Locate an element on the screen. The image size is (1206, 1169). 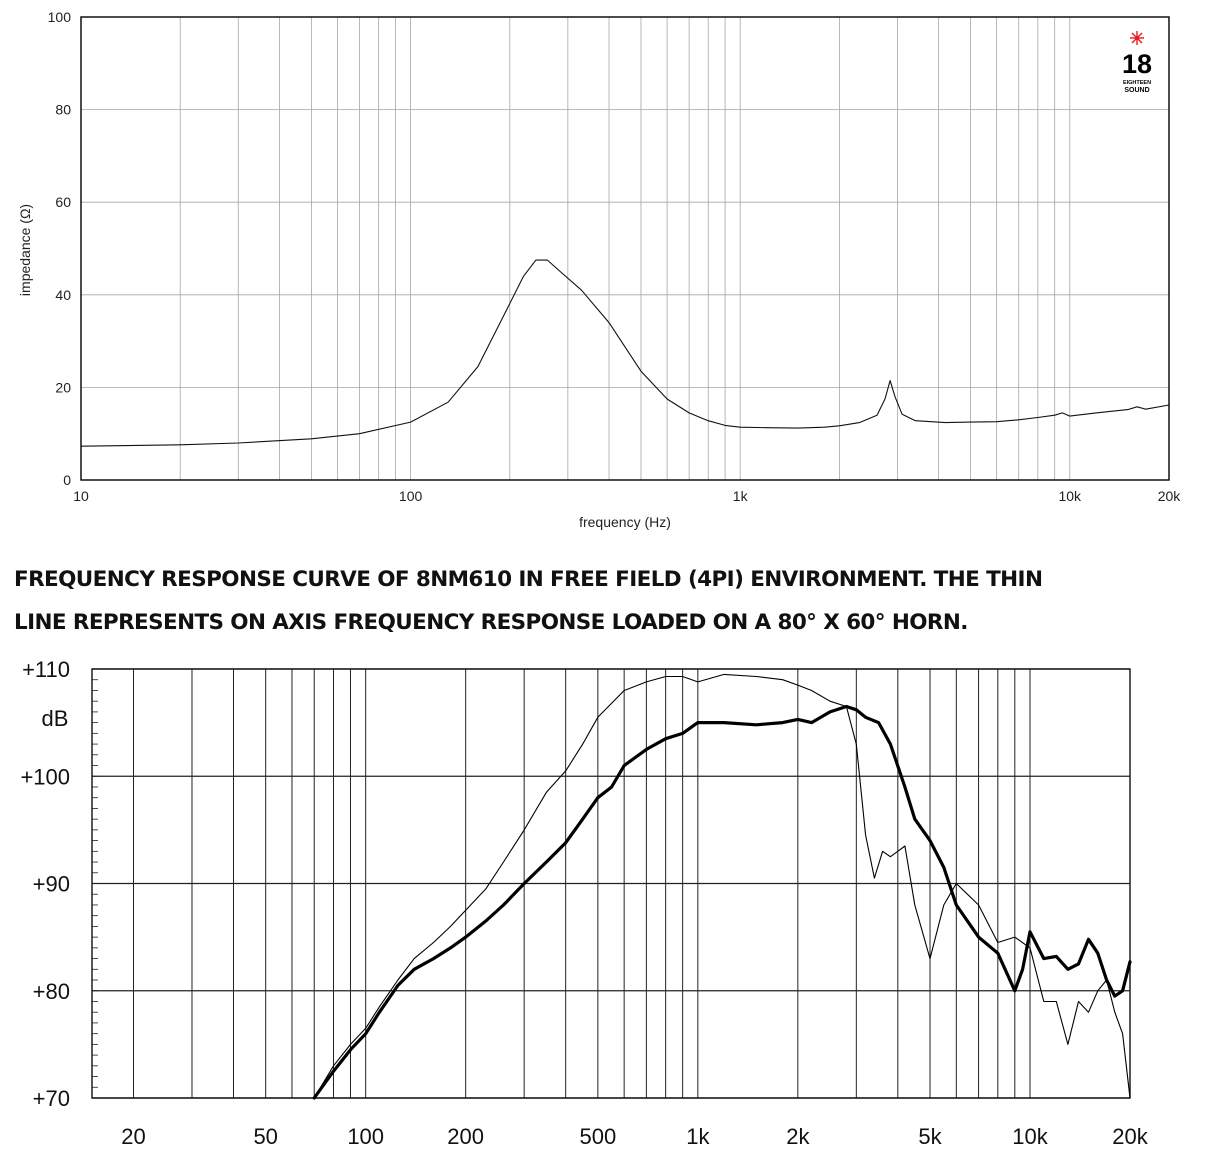
impedance-series-line is located at coordinates (625, 353).